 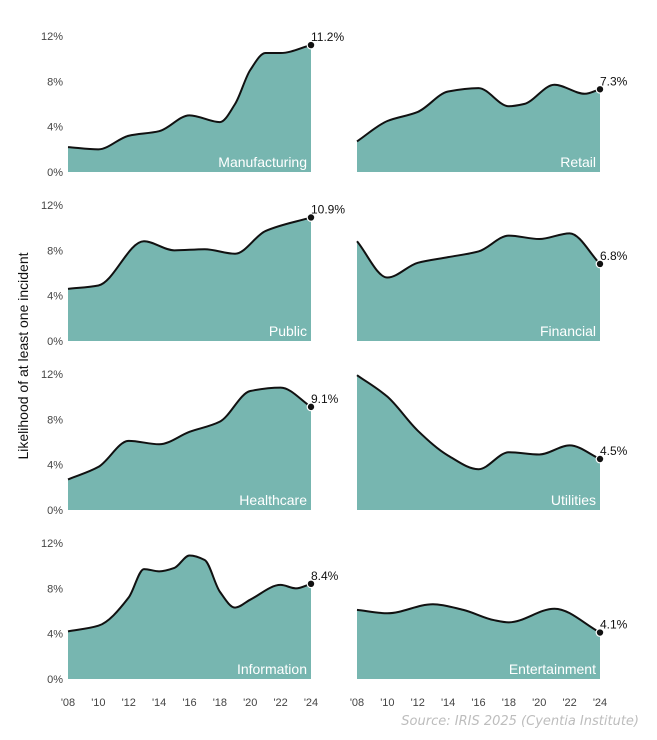 I want to click on area-manufacturing, so click(x=189, y=108).